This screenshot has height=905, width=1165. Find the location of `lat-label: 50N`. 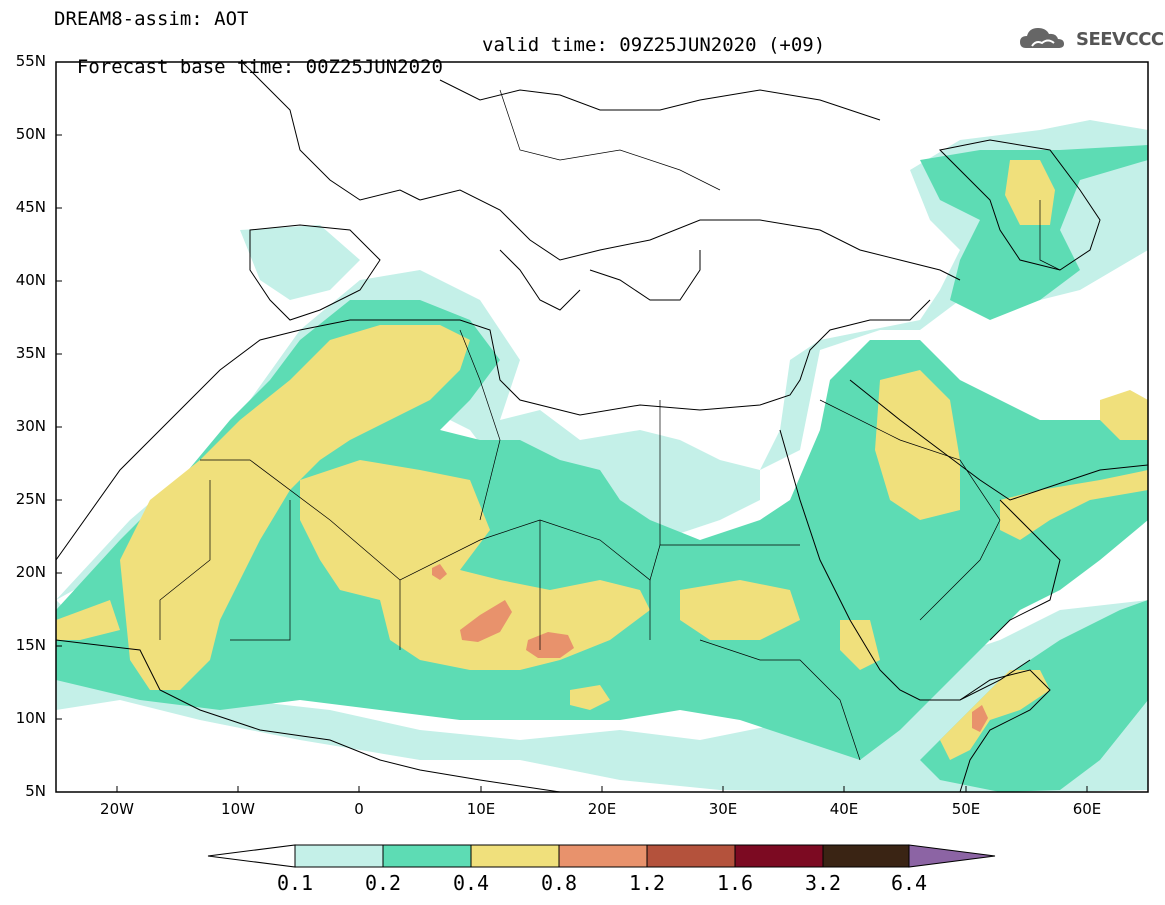

lat-label: 50N is located at coordinates (30, 134).